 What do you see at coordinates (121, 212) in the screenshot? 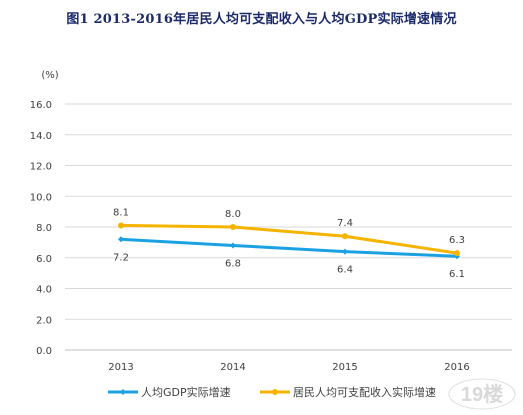
I see `data-label: 8.1` at bounding box center [121, 212].